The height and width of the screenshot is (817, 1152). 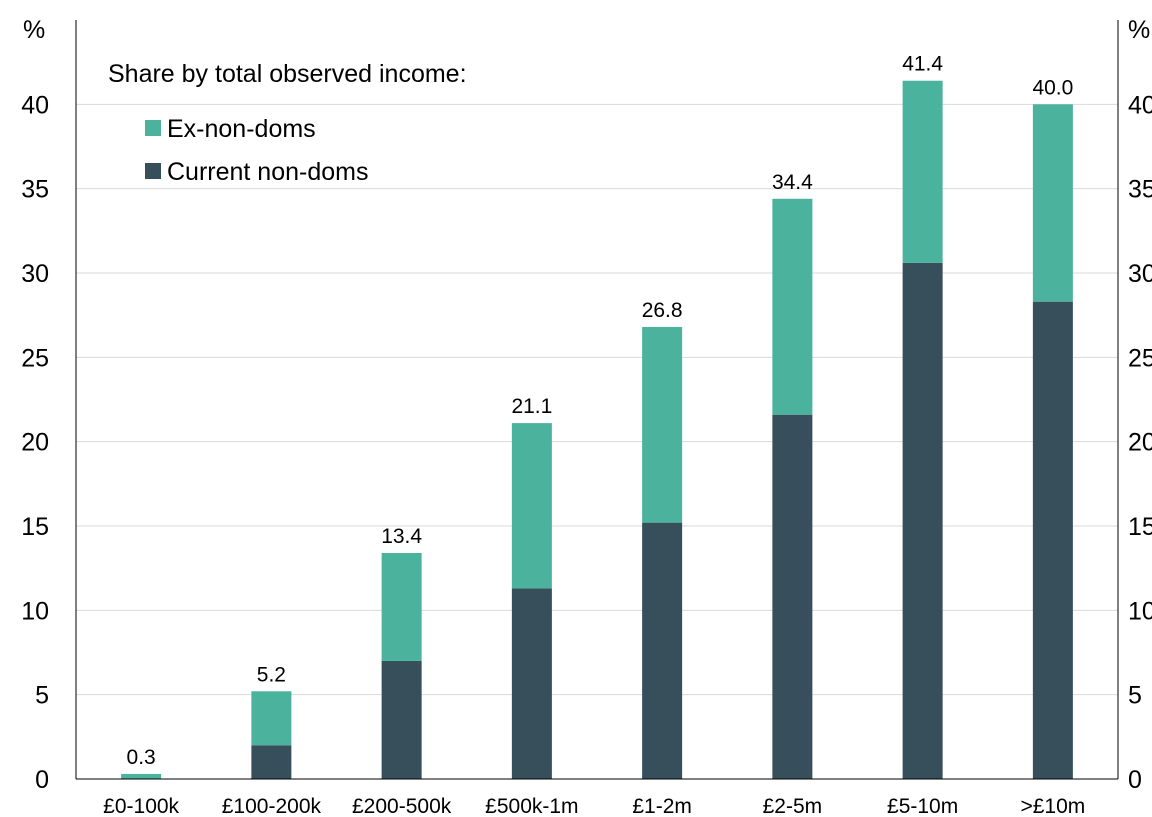 What do you see at coordinates (1140, 274) in the screenshot?
I see `y-tick-label-right: 30` at bounding box center [1140, 274].